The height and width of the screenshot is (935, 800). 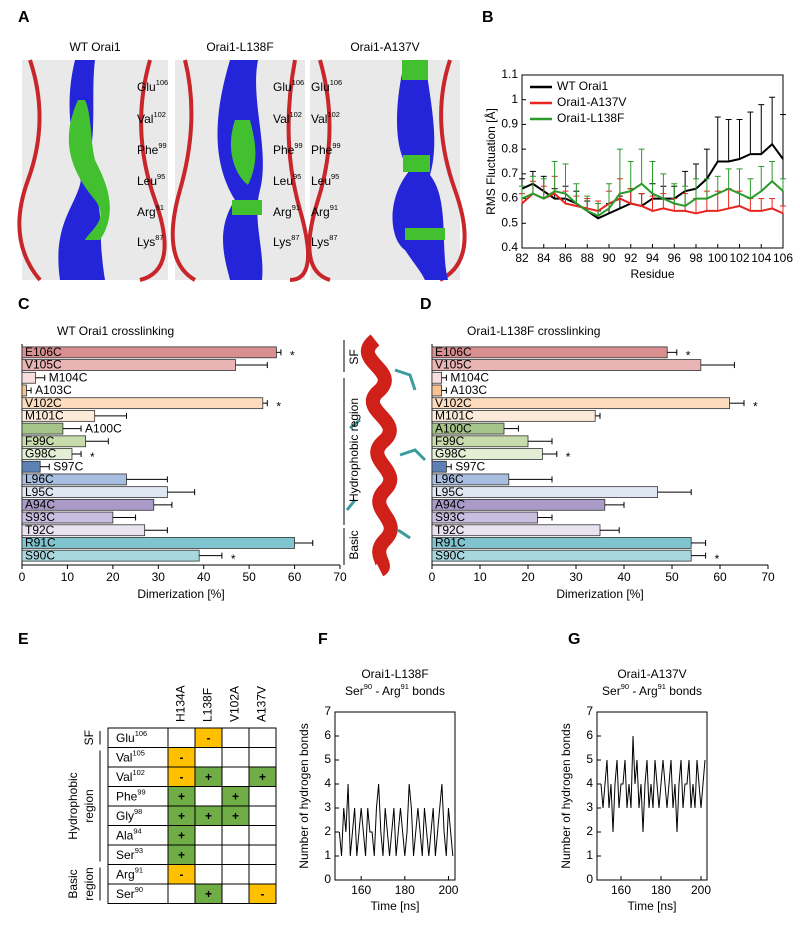 I want to click on residue-label: Ser90, so click(x=129, y=893).